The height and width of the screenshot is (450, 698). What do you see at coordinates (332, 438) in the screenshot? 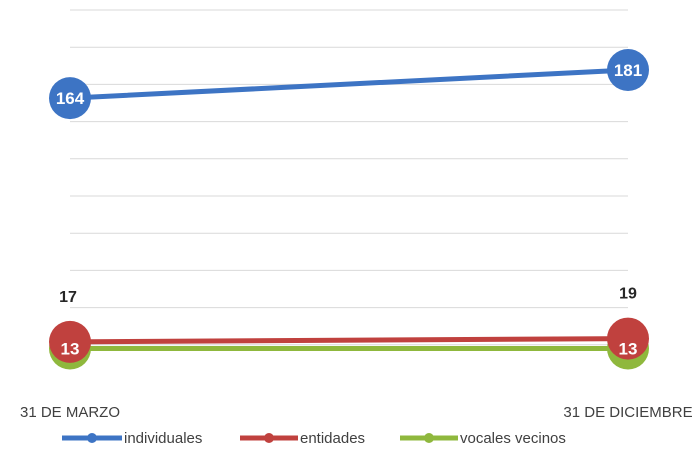
I see `legend-label-entidades: entidades` at bounding box center [332, 438].